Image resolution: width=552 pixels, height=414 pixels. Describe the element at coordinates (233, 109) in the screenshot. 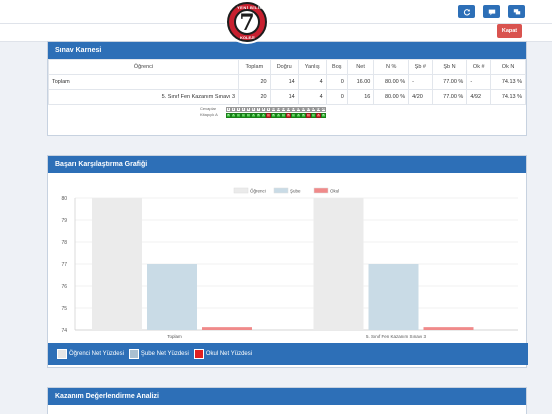

I see `question-number-cell: 2` at that location.